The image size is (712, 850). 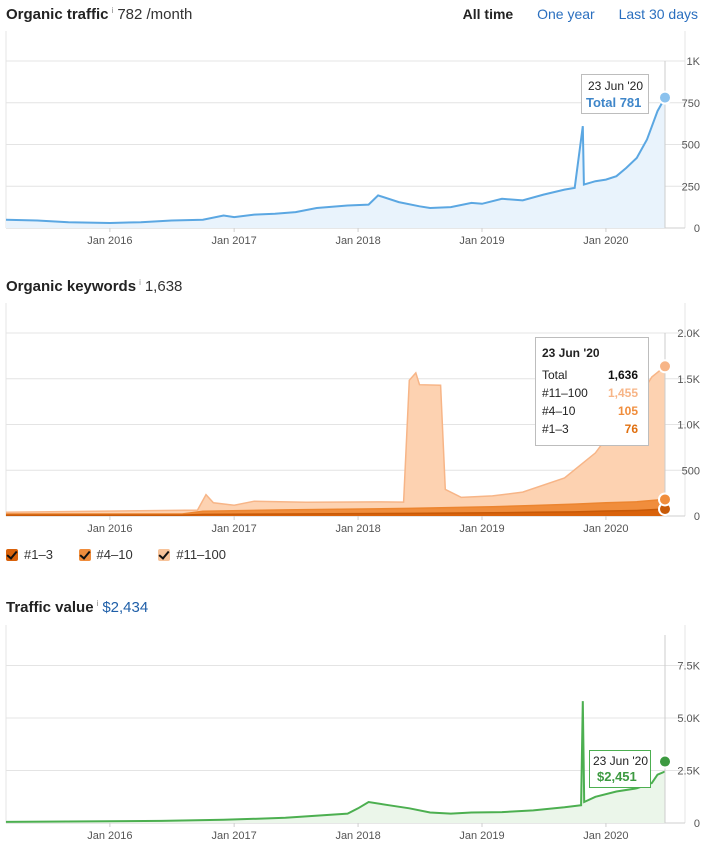 What do you see at coordinates (617, 776) in the screenshot?
I see `value-tooltip-amount: $2,451` at bounding box center [617, 776].